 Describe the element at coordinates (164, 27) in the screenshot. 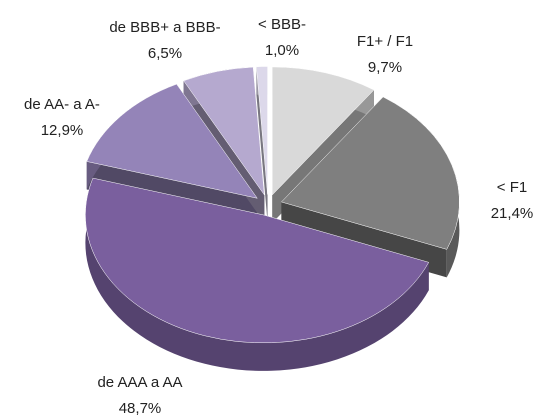

I see `slice-label: de BBB+ a BBB-` at that location.